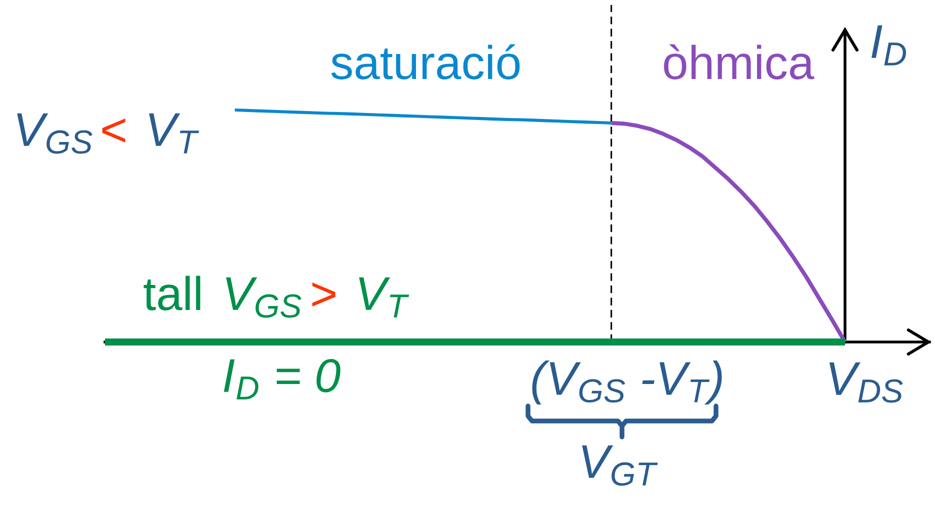 Image resolution: width=935 pixels, height=505 pixels. What do you see at coordinates (114, 130) in the screenshot?
I see `annotation: <` at bounding box center [114, 130].